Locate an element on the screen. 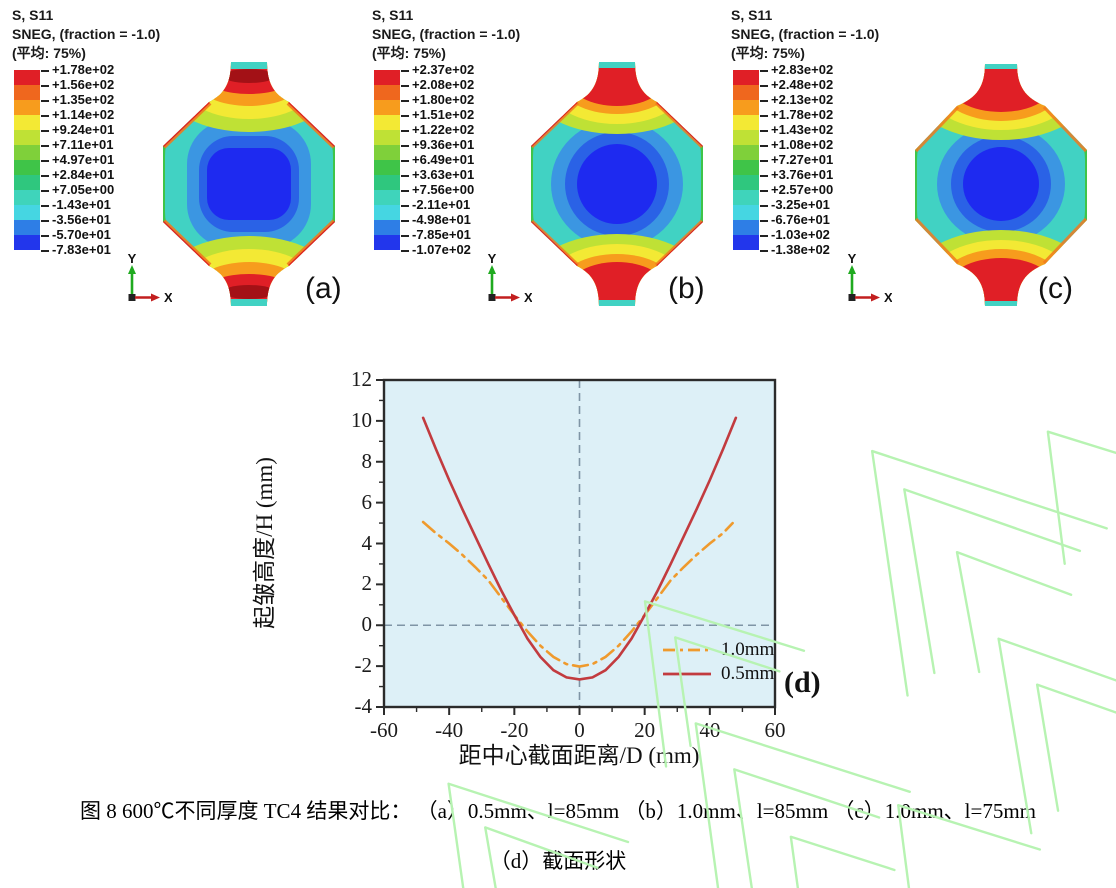 The image size is (1116, 888). legend-entry-label: 0.5mm is located at coordinates (748, 673).